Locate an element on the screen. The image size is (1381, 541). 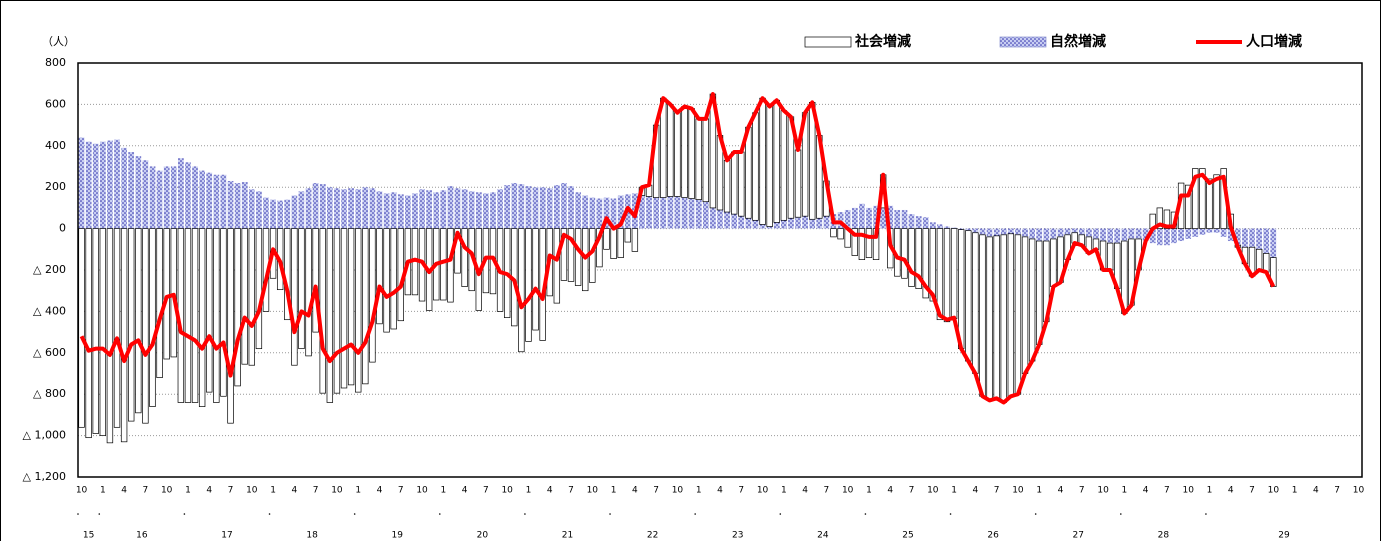
year-label: 25 is located at coordinates (907, 536).